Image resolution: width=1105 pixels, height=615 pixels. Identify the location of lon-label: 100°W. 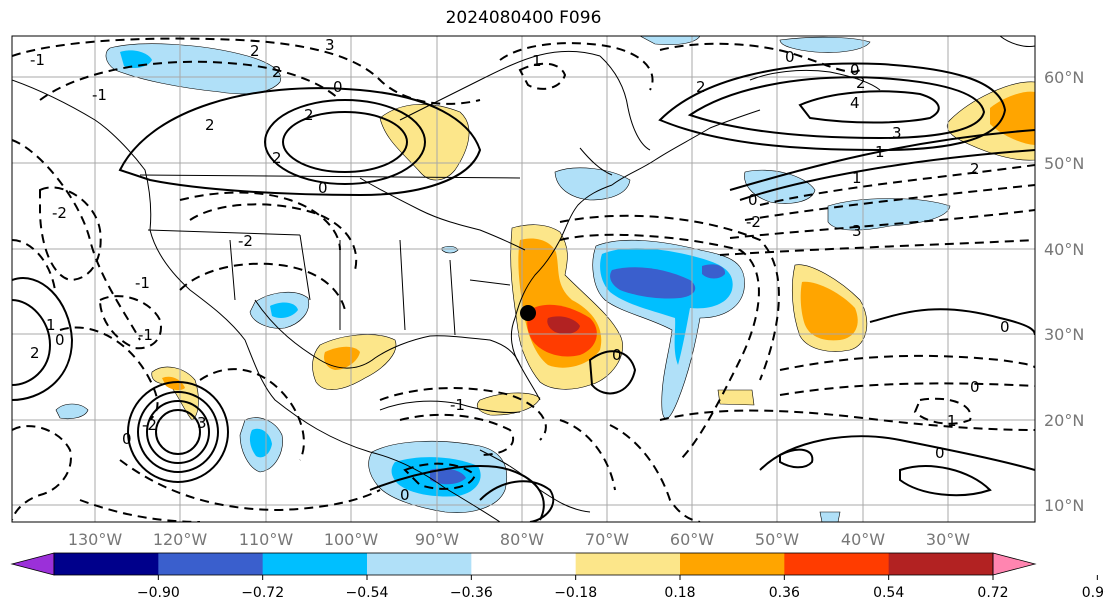
(351, 539).